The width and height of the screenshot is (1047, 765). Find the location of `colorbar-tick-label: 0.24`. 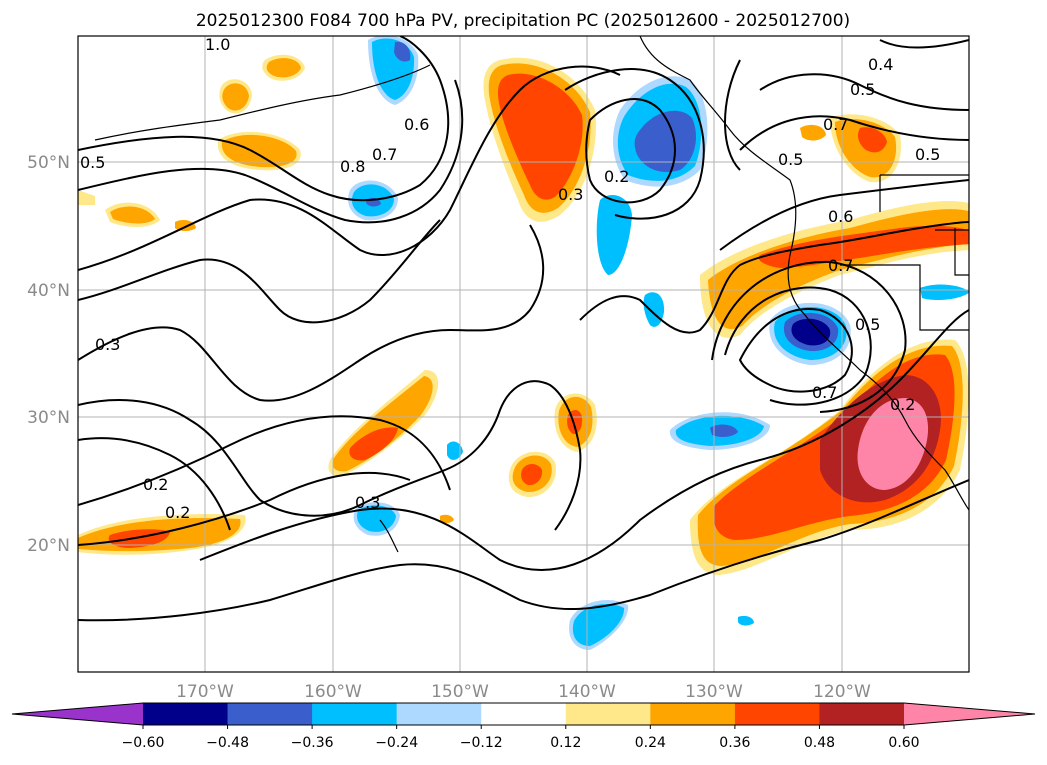

colorbar-tick-label: 0.24 is located at coordinates (650, 743).